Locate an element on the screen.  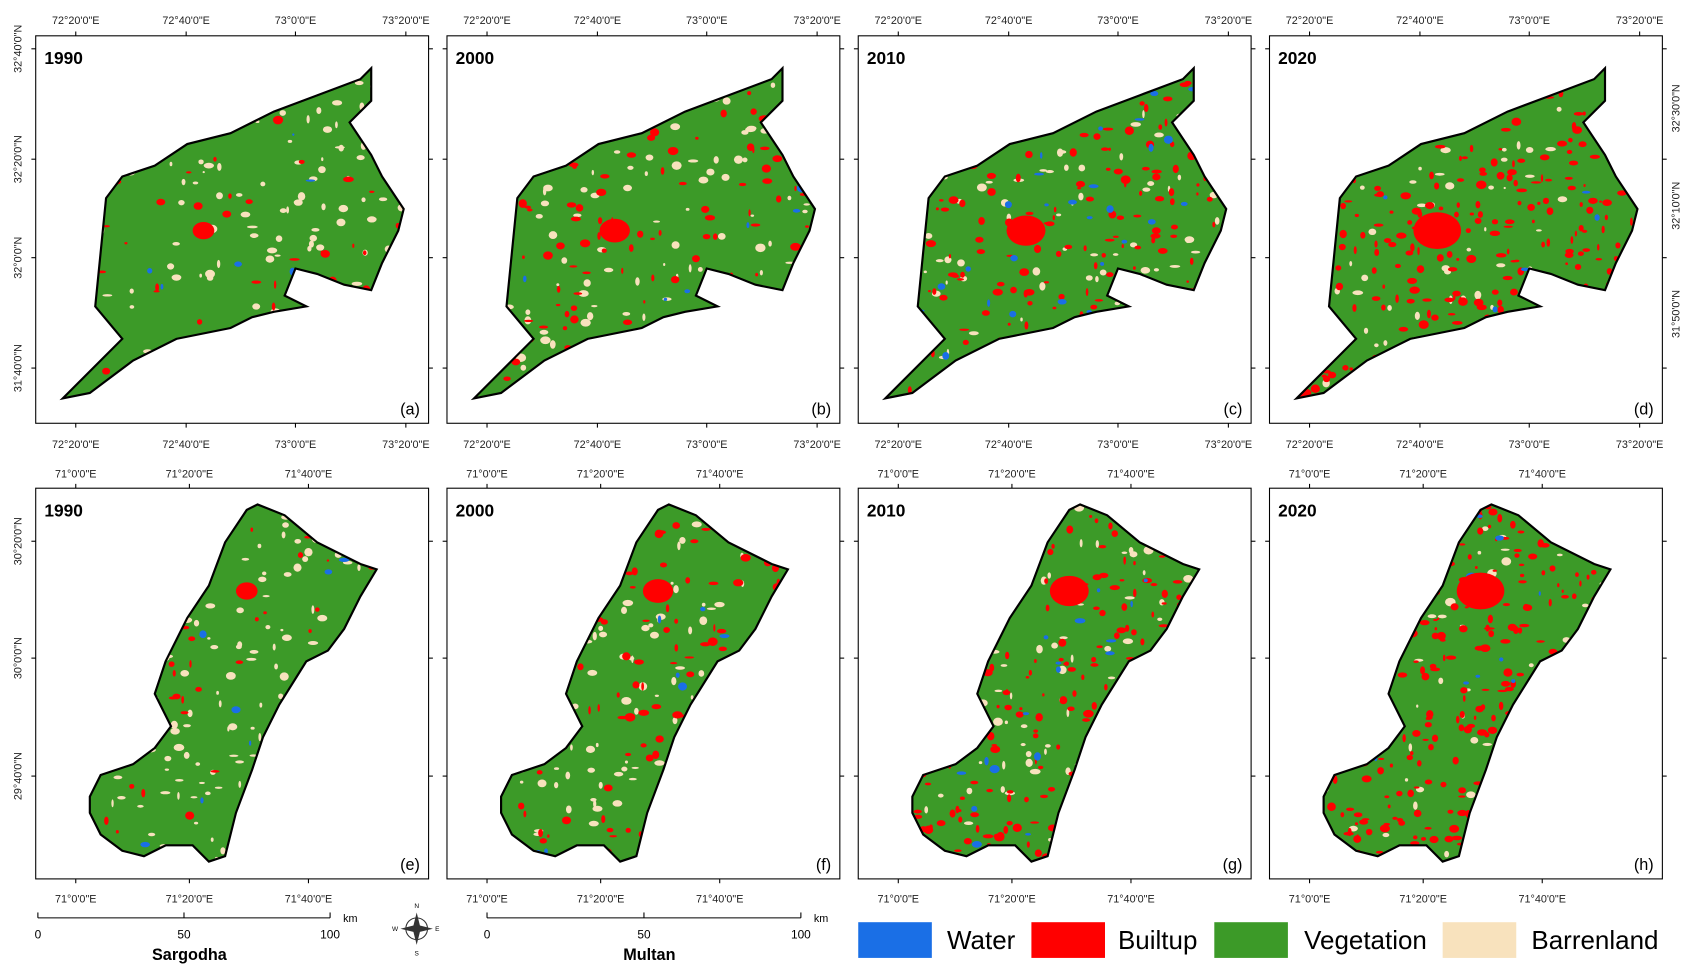
panel-letter: (e) is located at coordinates (410, 865).